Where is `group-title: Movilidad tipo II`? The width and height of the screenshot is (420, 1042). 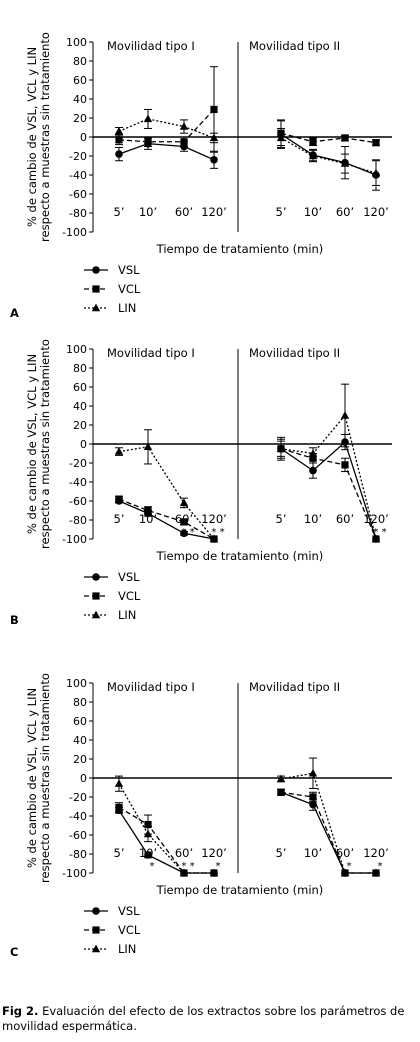
group-title: Movilidad tipo II is located at coordinates (294, 353).